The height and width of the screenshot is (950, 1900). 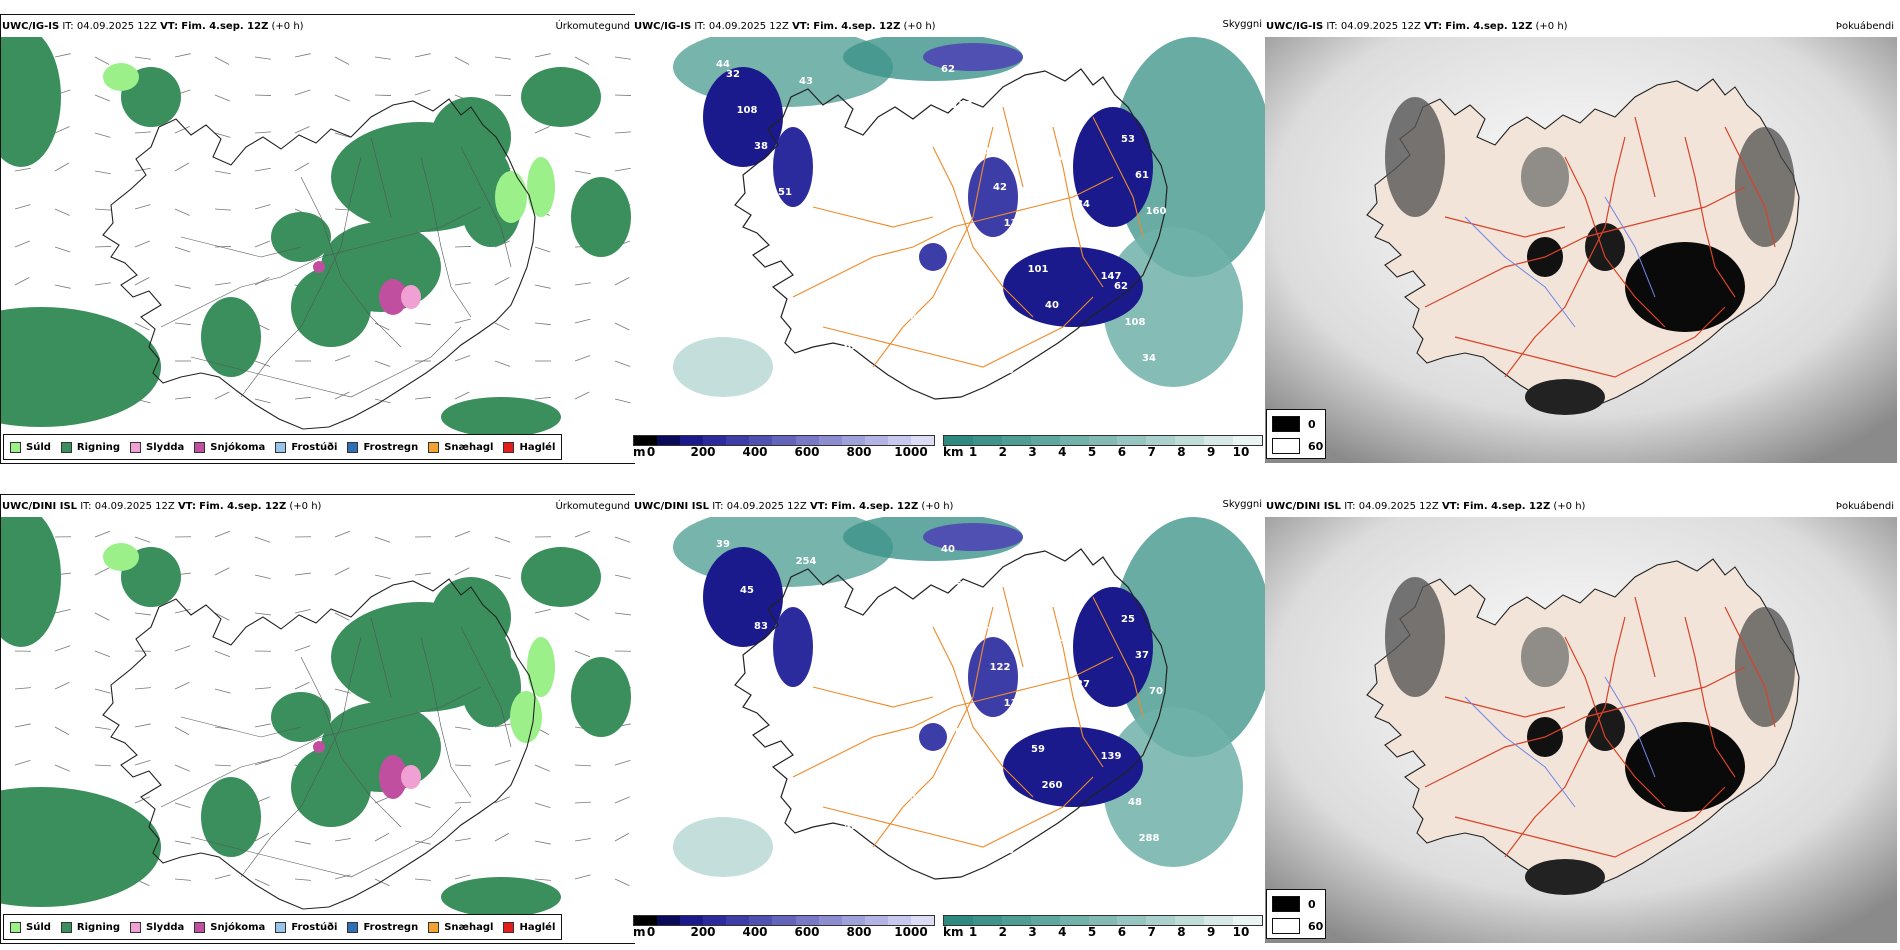 I want to click on colorbar-tick: 7, so click(x=1151, y=932).